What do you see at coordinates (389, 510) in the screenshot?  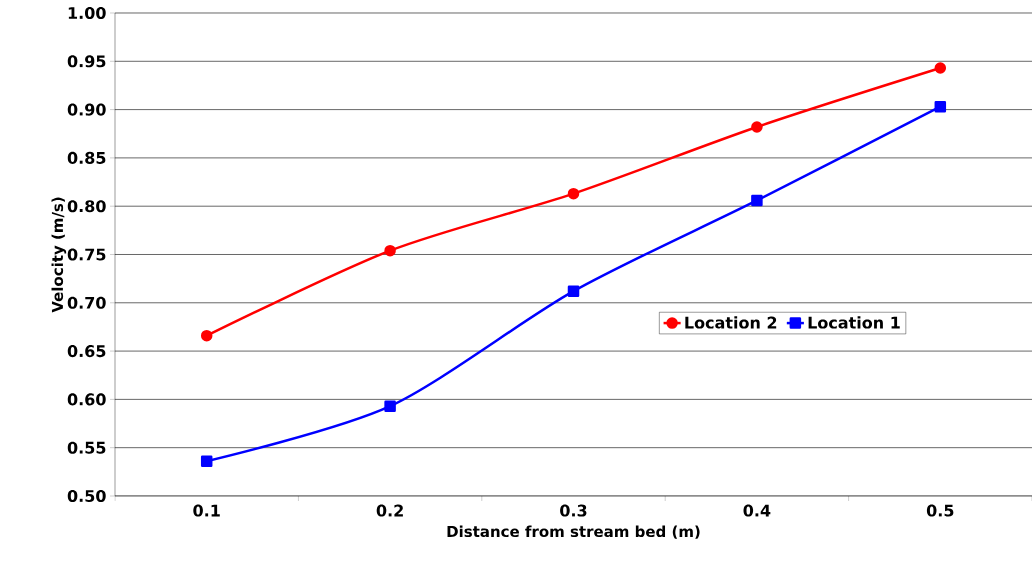 I see `x-tick-label: 0.2` at bounding box center [389, 510].